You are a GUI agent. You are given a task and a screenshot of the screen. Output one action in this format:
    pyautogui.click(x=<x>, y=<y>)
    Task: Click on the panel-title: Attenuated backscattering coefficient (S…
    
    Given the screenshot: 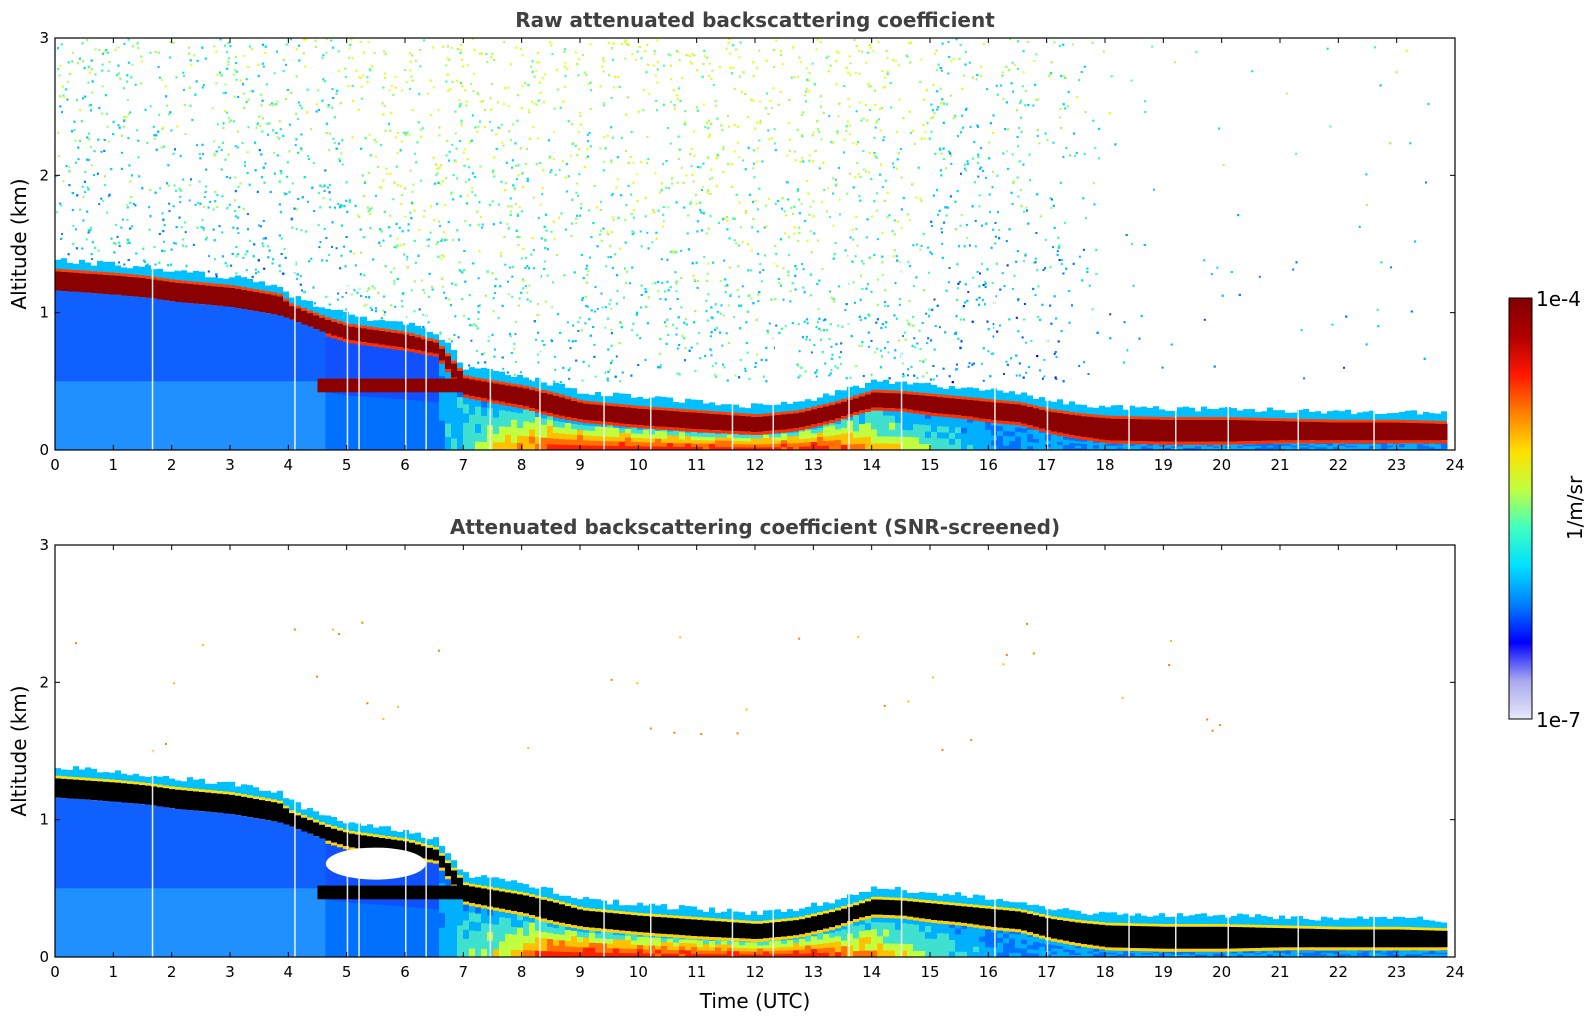 What is the action you would take?
    pyautogui.click(x=755, y=527)
    